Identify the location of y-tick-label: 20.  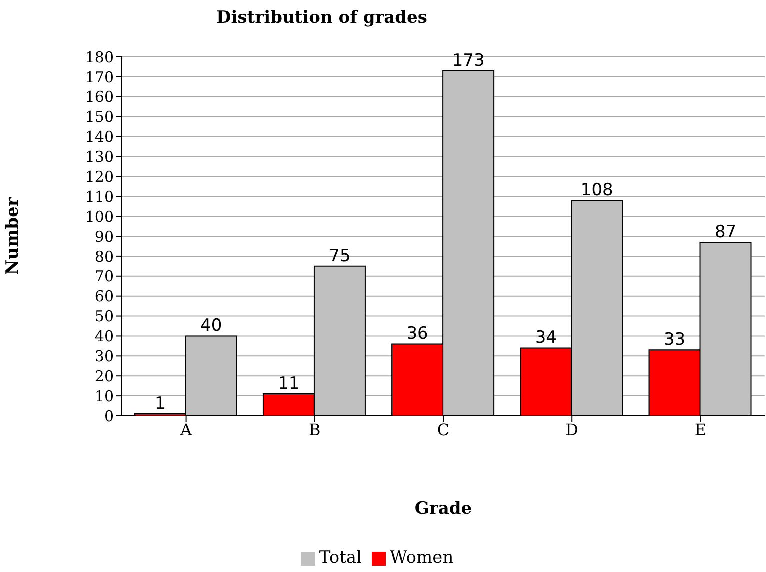
(104, 376).